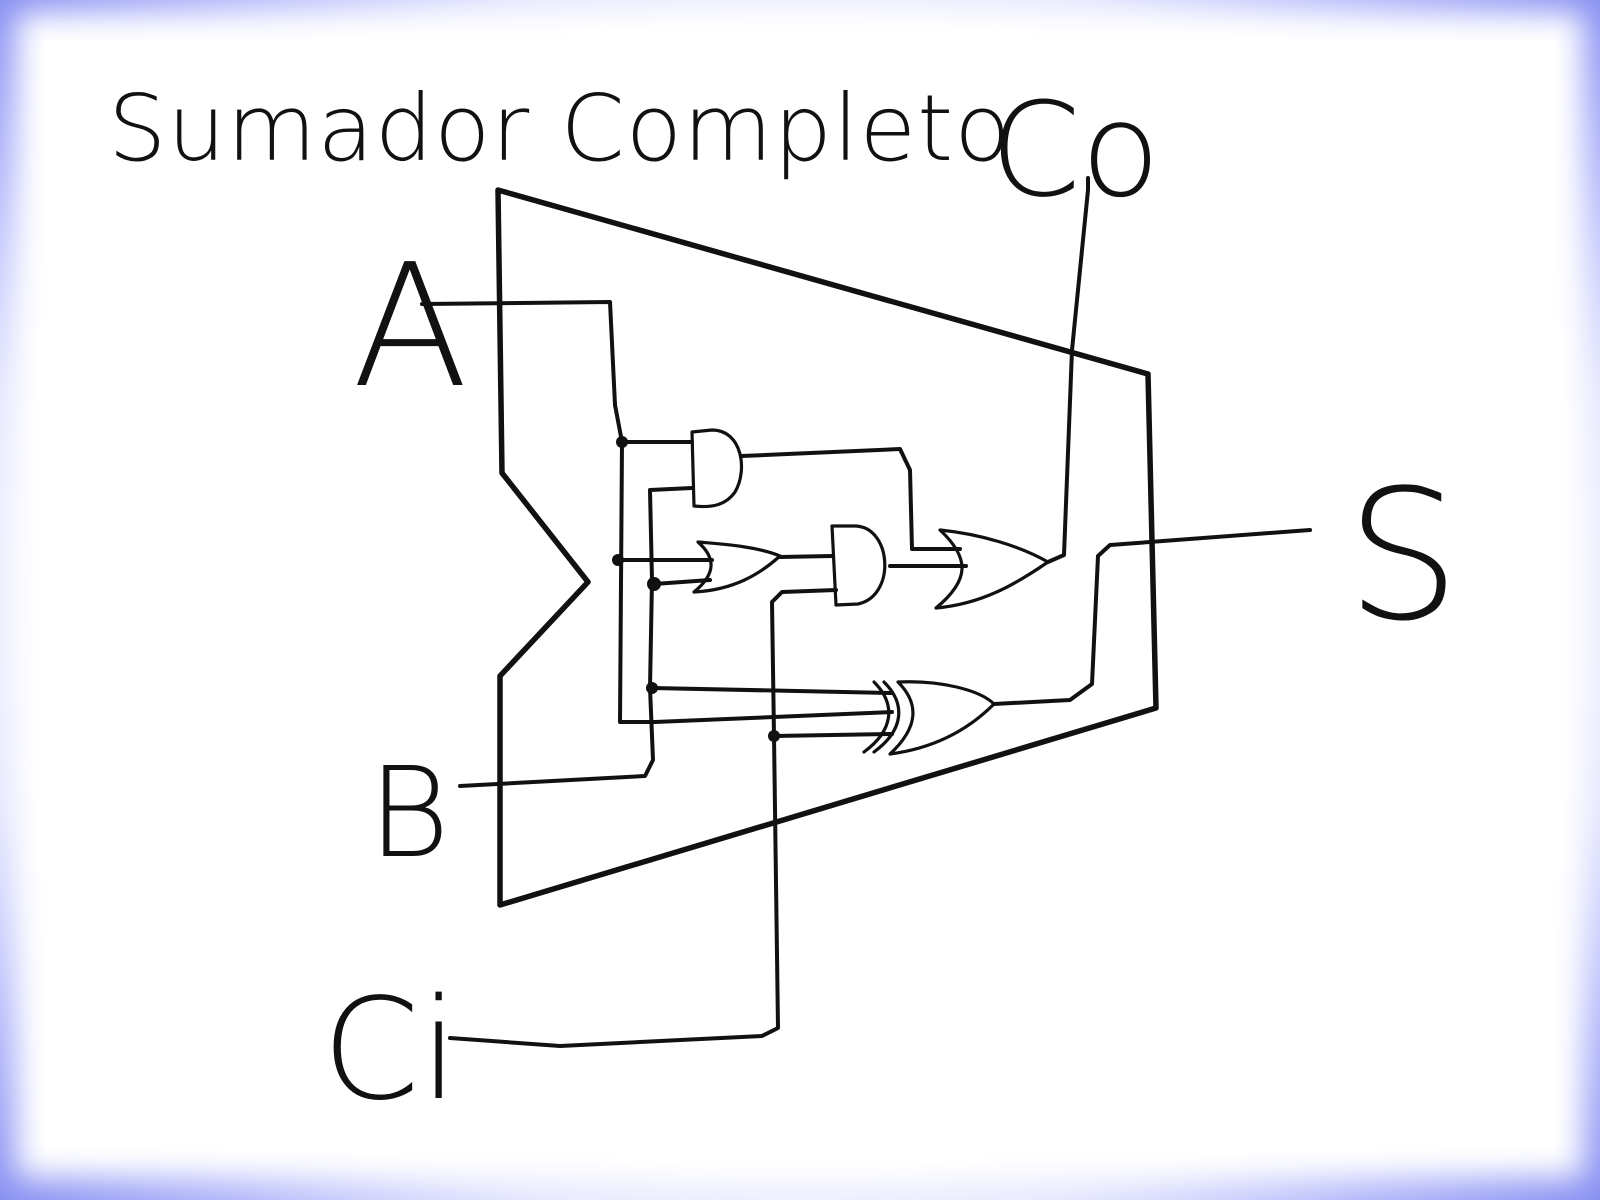 This screenshot has height=1200, width=1600. What do you see at coordinates (654, 584) in the screenshot?
I see `junction-dot-b-or` at bounding box center [654, 584].